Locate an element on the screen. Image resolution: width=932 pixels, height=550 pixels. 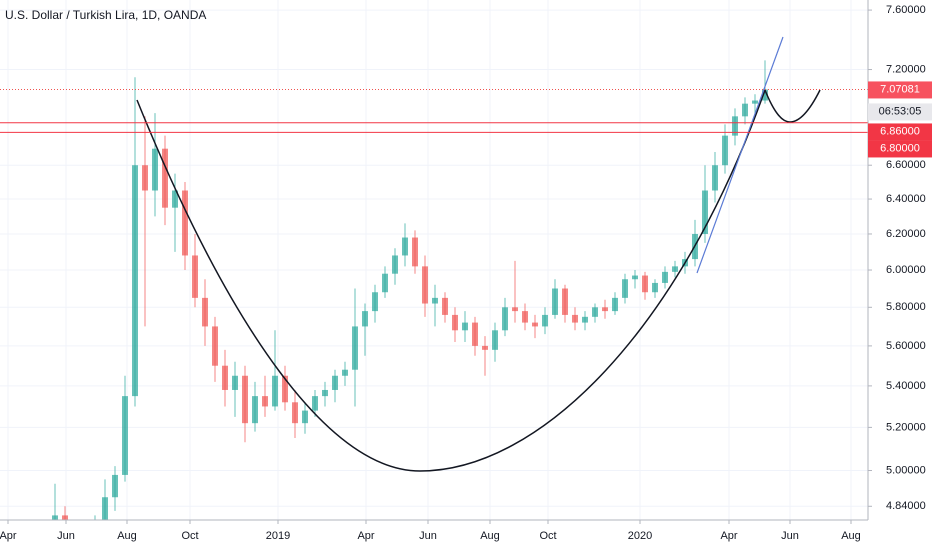
y-tick-label: 7.20000 is located at coordinates (906, 69).